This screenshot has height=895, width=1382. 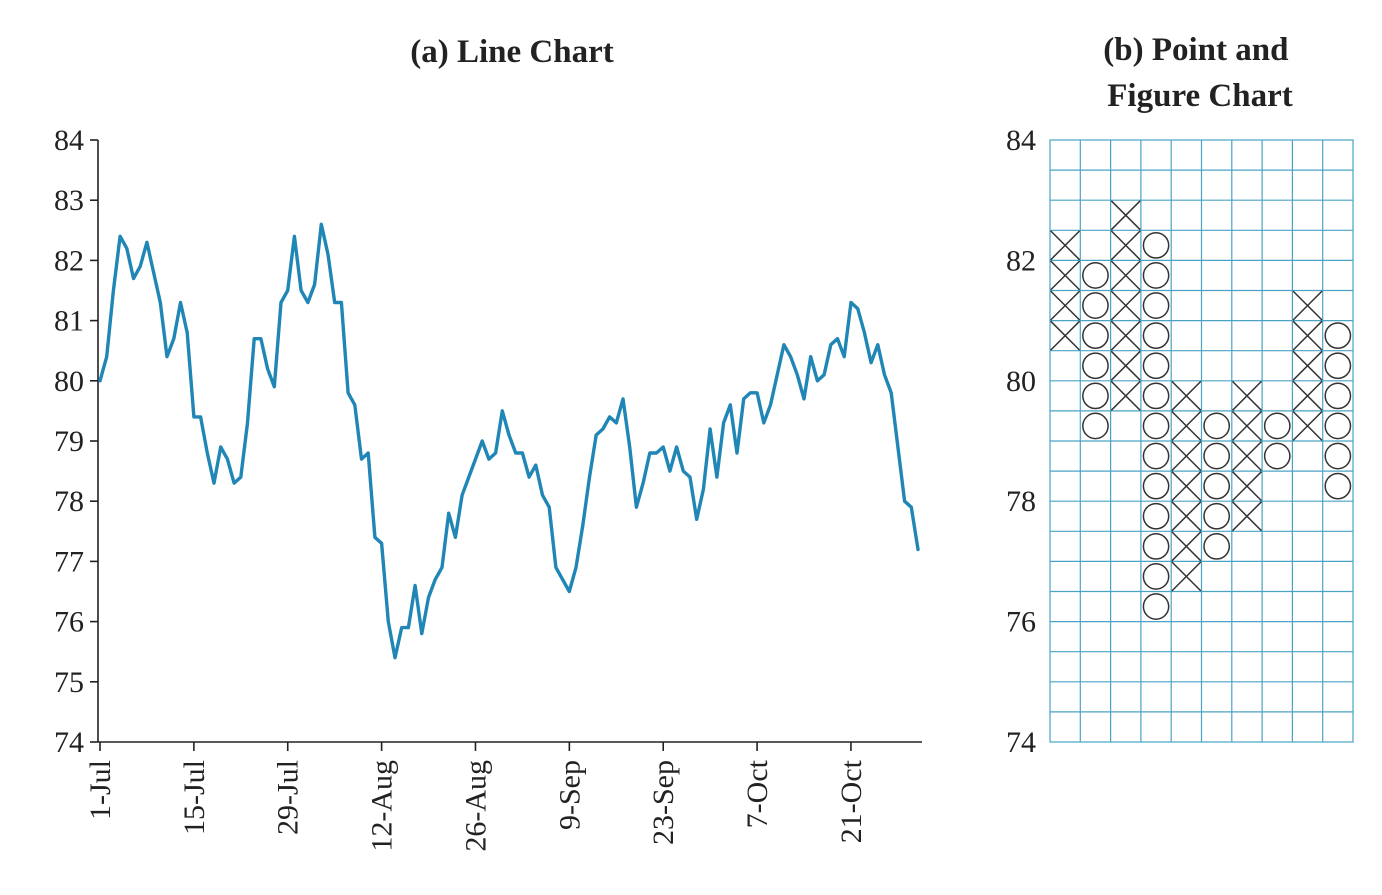 I want to click on y-tick-label: 76, so click(x=69, y=622).